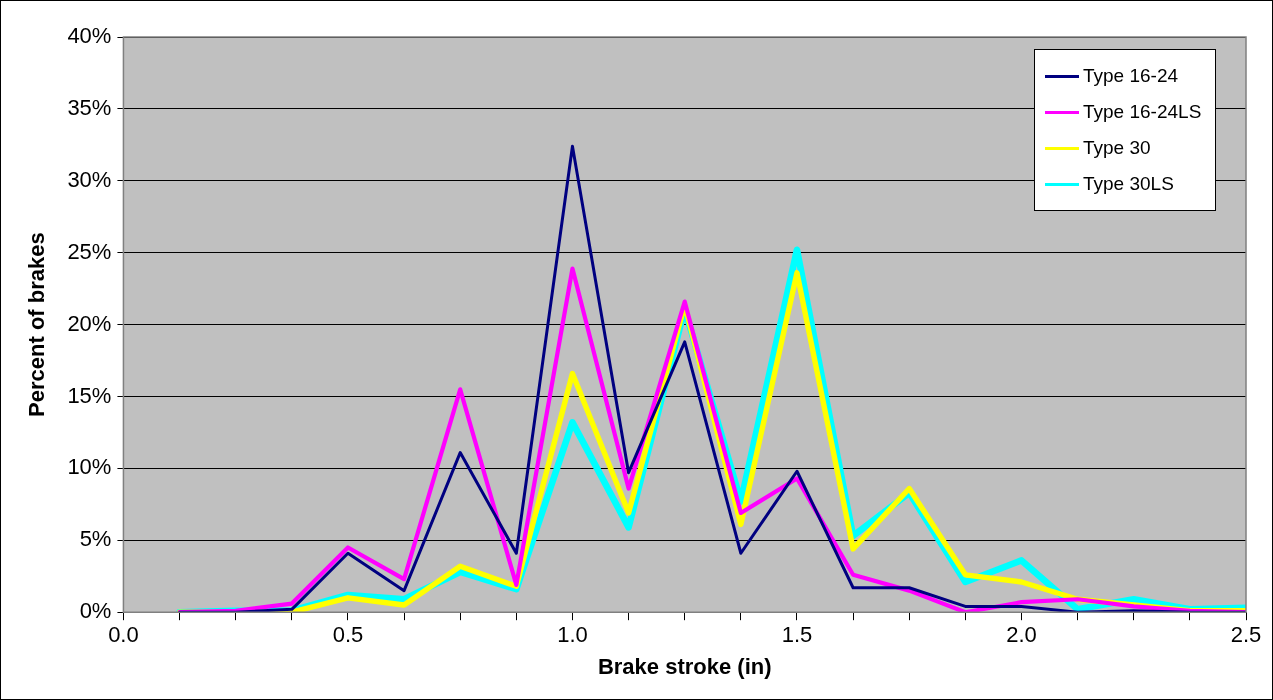 The image size is (1273, 700). What do you see at coordinates (89, 251) in the screenshot?
I see `y-tick-label: 25%` at bounding box center [89, 251].